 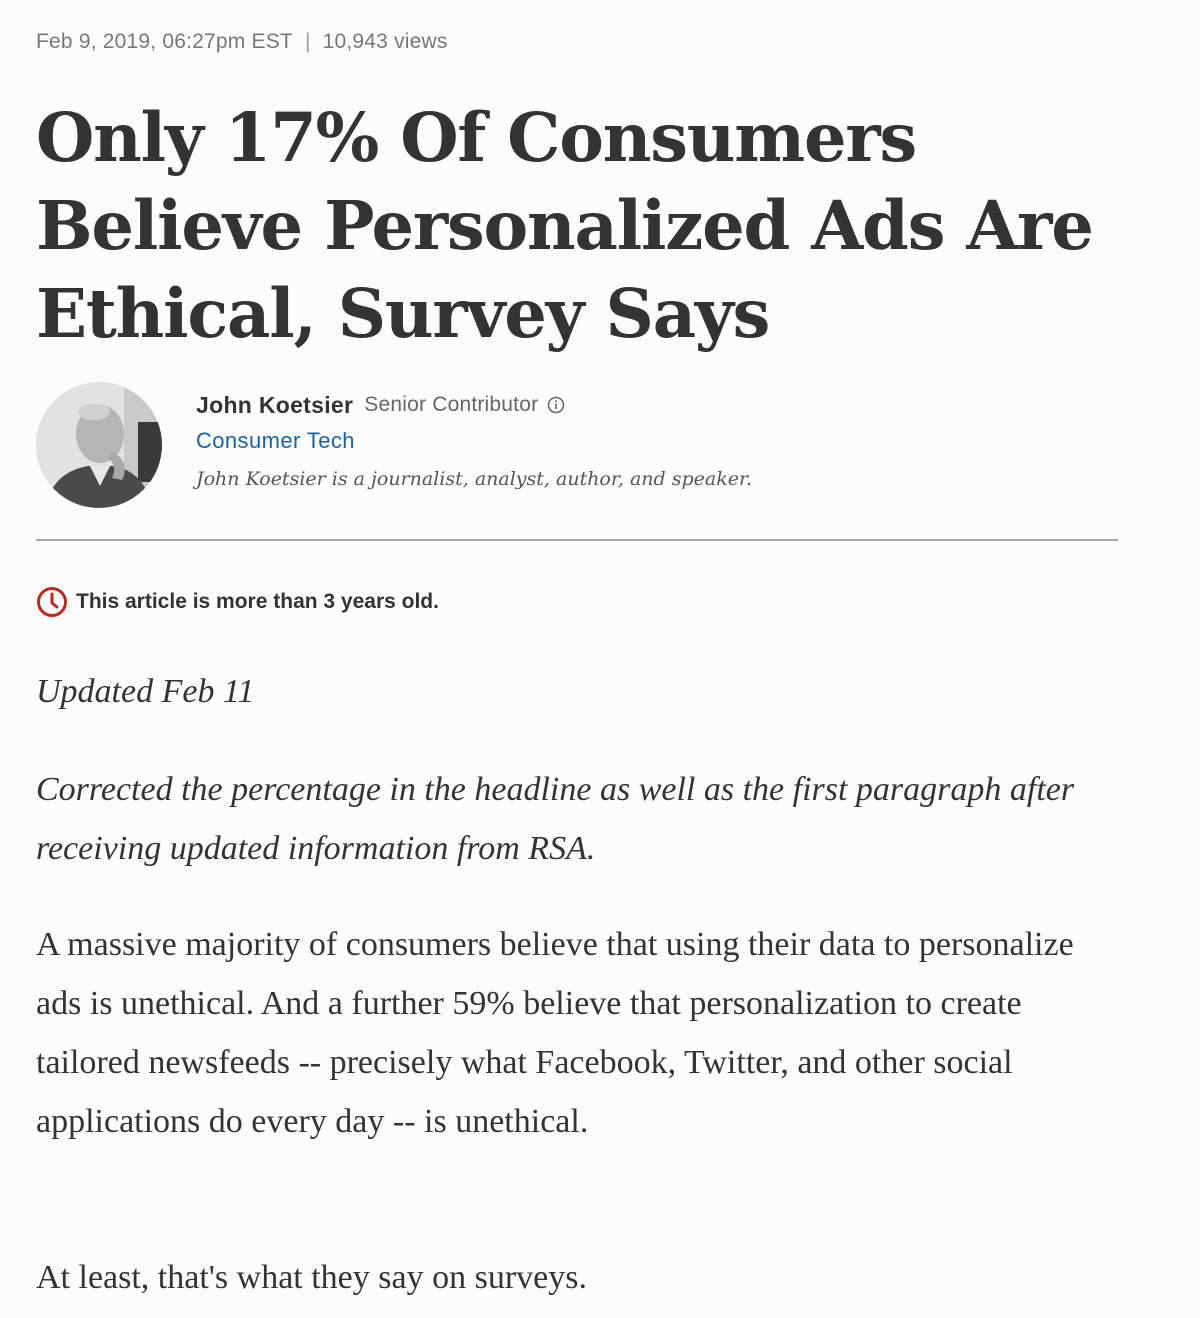 I want to click on article-age-notice: This article is more than 3 years old., so click(x=237, y=602).